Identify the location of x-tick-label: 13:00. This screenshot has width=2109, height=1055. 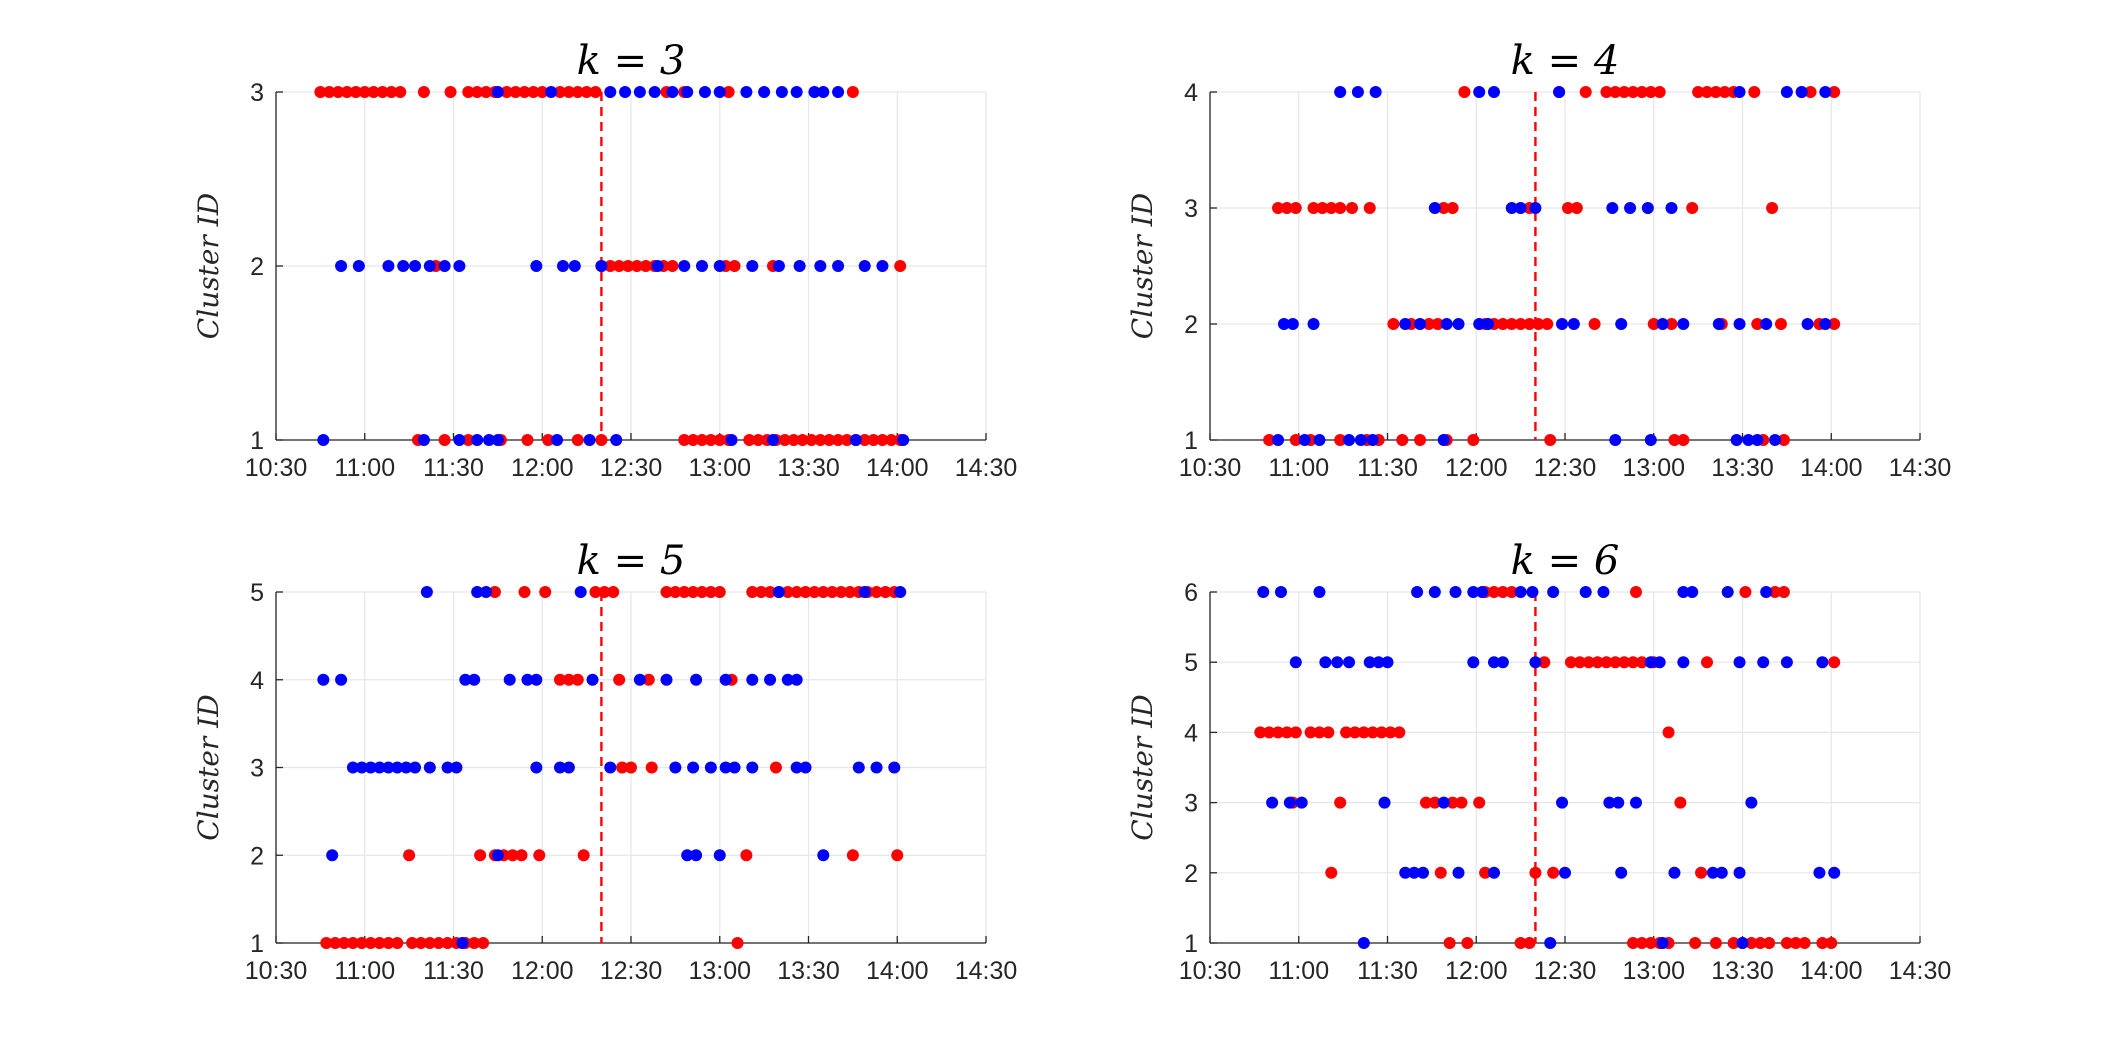
(719, 468).